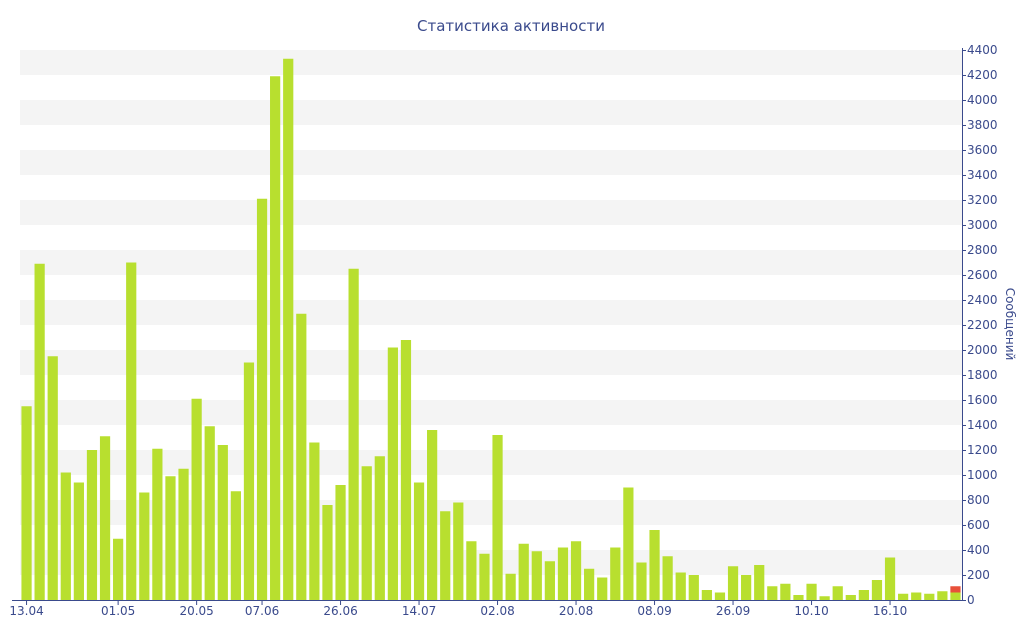 The image size is (1024, 644). I want to click on x-tick-label: 14.07, so click(419, 611).